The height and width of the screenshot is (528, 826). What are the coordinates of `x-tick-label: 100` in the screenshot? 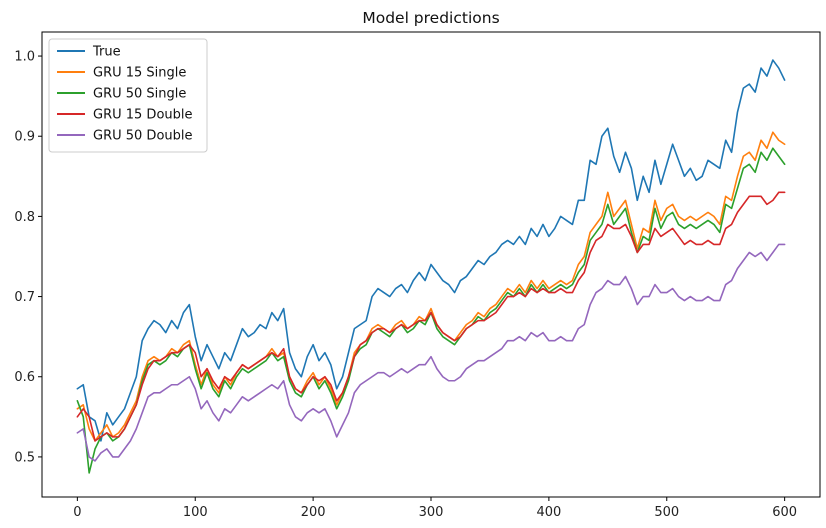 It's located at (195, 512).